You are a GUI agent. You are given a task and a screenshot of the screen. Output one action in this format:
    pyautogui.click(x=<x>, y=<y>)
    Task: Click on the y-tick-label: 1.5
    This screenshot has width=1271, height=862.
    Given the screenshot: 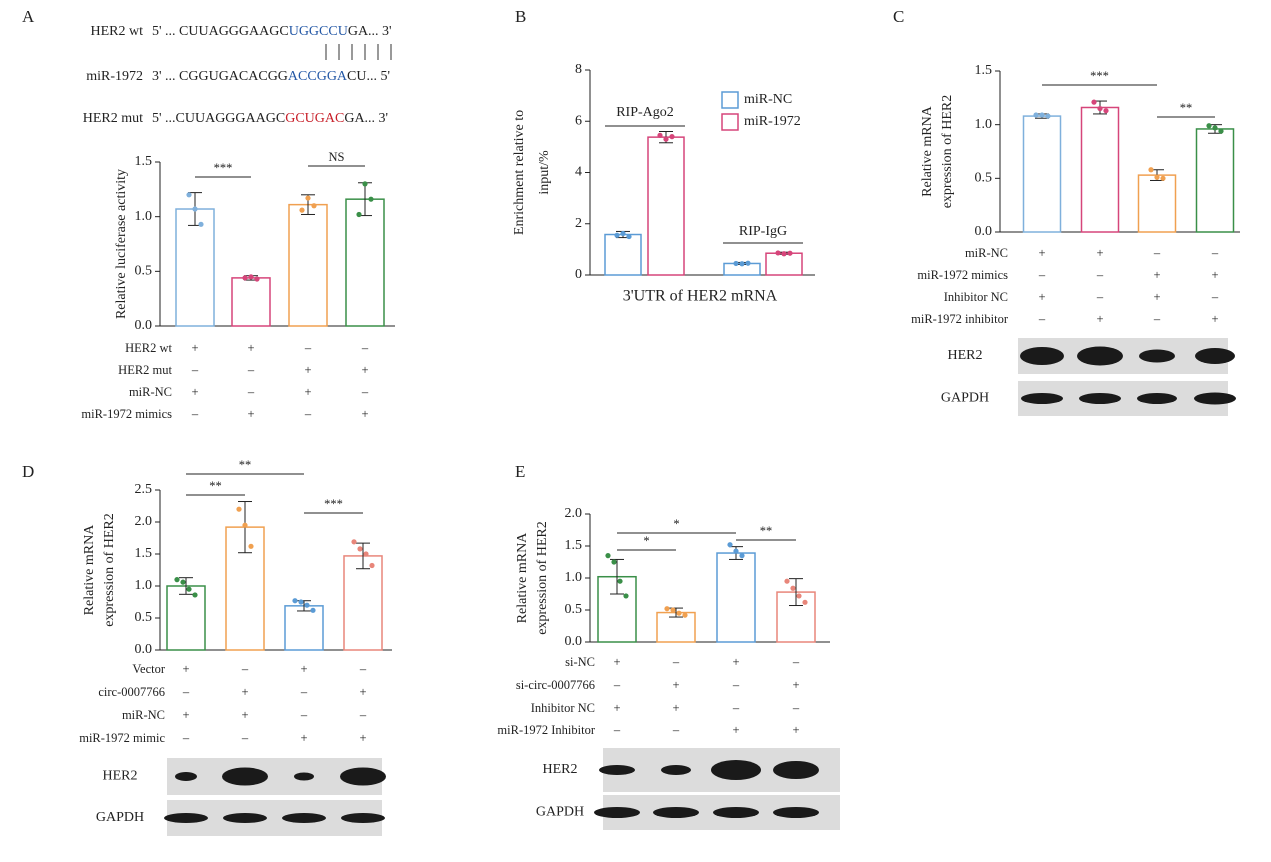 What is the action you would take?
    pyautogui.click(x=574, y=545)
    